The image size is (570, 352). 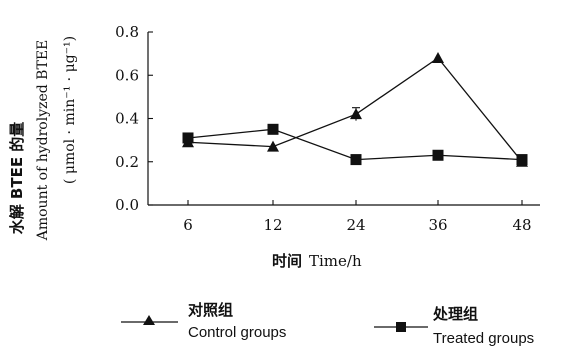 What do you see at coordinates (287, 261) in the screenshot?
I see `x-axis-title-cn: 时间` at bounding box center [287, 261].